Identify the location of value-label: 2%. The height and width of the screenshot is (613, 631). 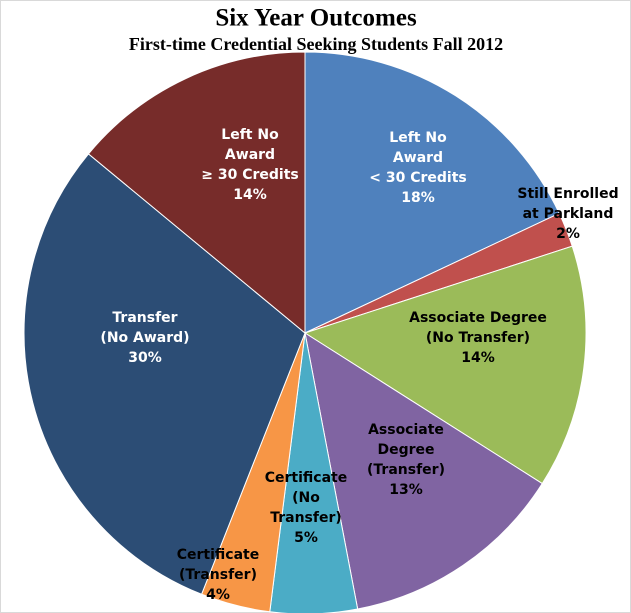
(568, 234).